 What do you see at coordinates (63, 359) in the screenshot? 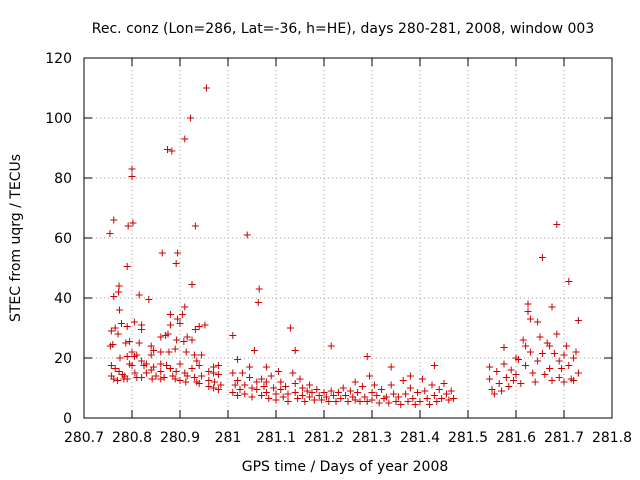
I see `y-tick-label: 20` at bounding box center [63, 359].